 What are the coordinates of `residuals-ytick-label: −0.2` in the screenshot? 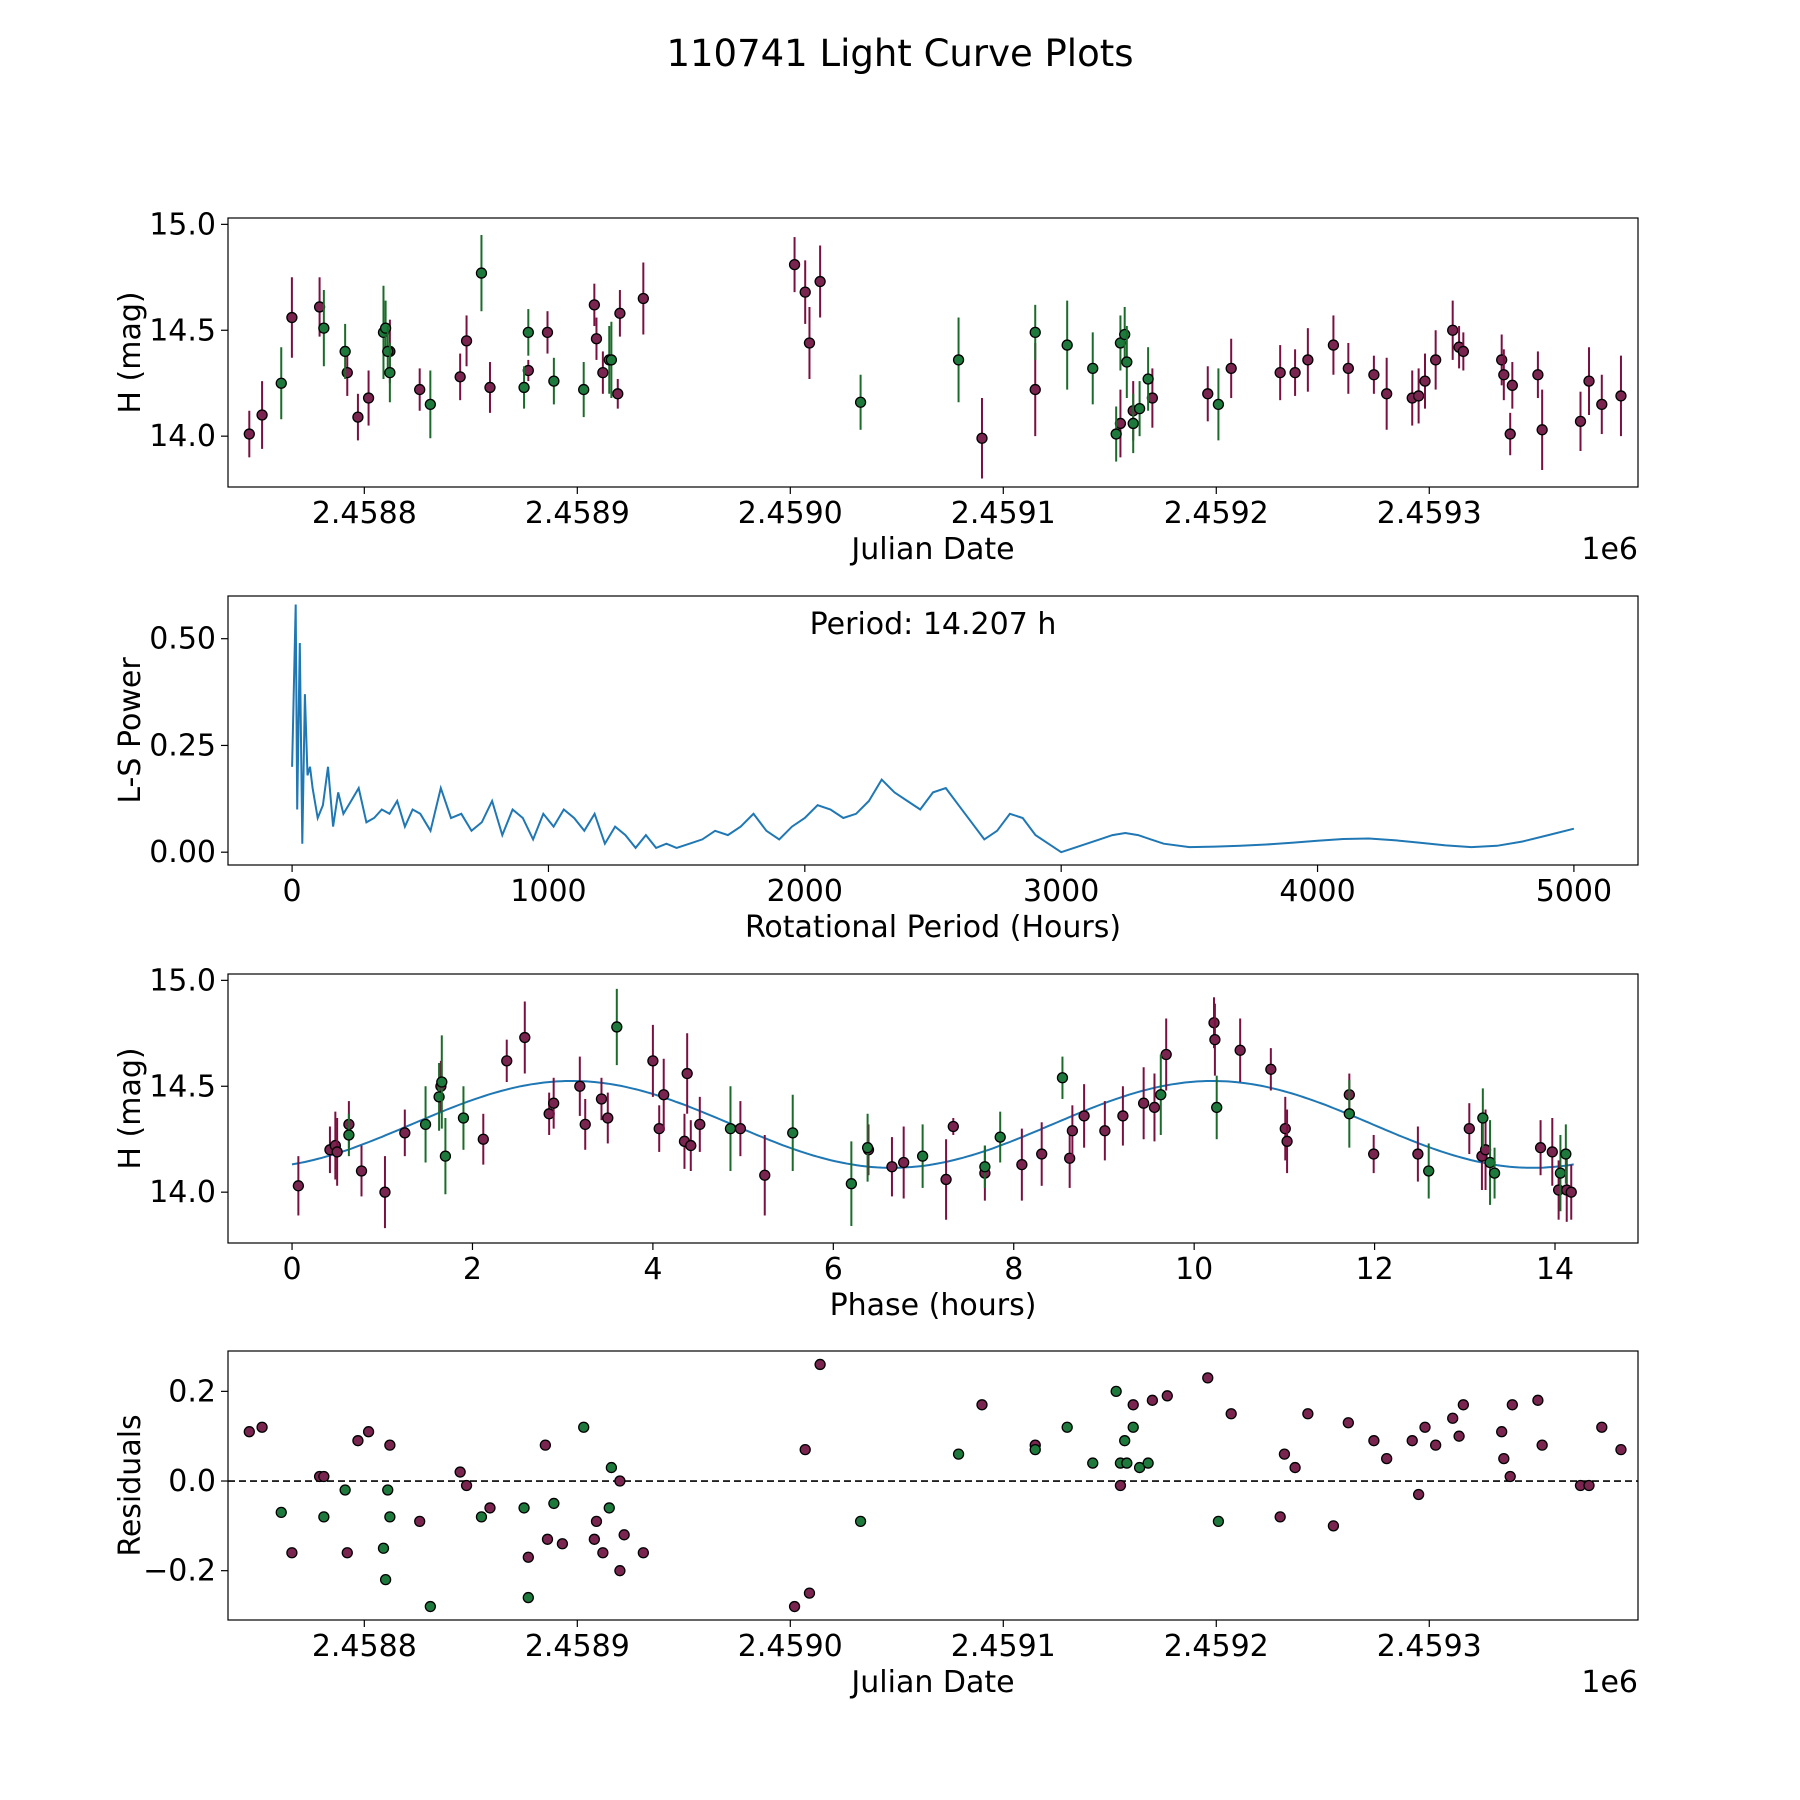 It's located at (179, 1571).